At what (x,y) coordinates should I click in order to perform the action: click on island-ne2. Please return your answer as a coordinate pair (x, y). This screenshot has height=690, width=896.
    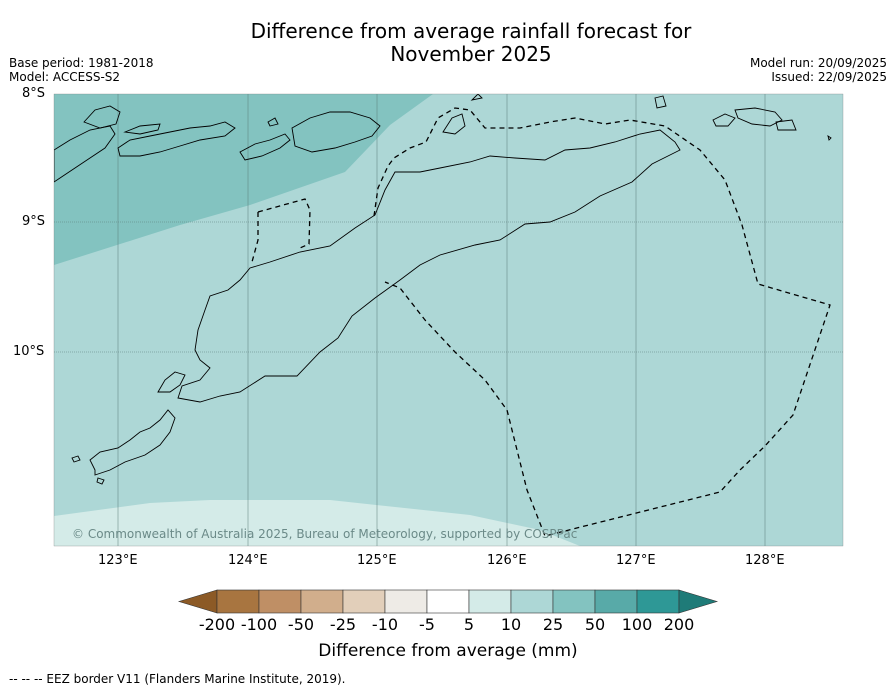
    Looking at the image, I should click on (724, 120).